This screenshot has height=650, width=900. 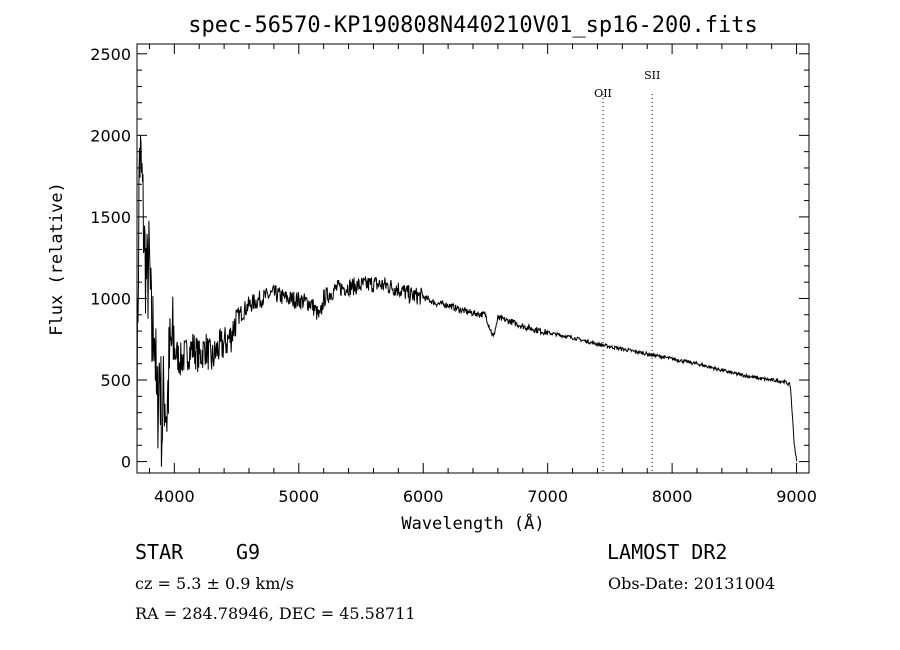 What do you see at coordinates (547, 496) in the screenshot?
I see `x-tick-label: 7000` at bounding box center [547, 496].